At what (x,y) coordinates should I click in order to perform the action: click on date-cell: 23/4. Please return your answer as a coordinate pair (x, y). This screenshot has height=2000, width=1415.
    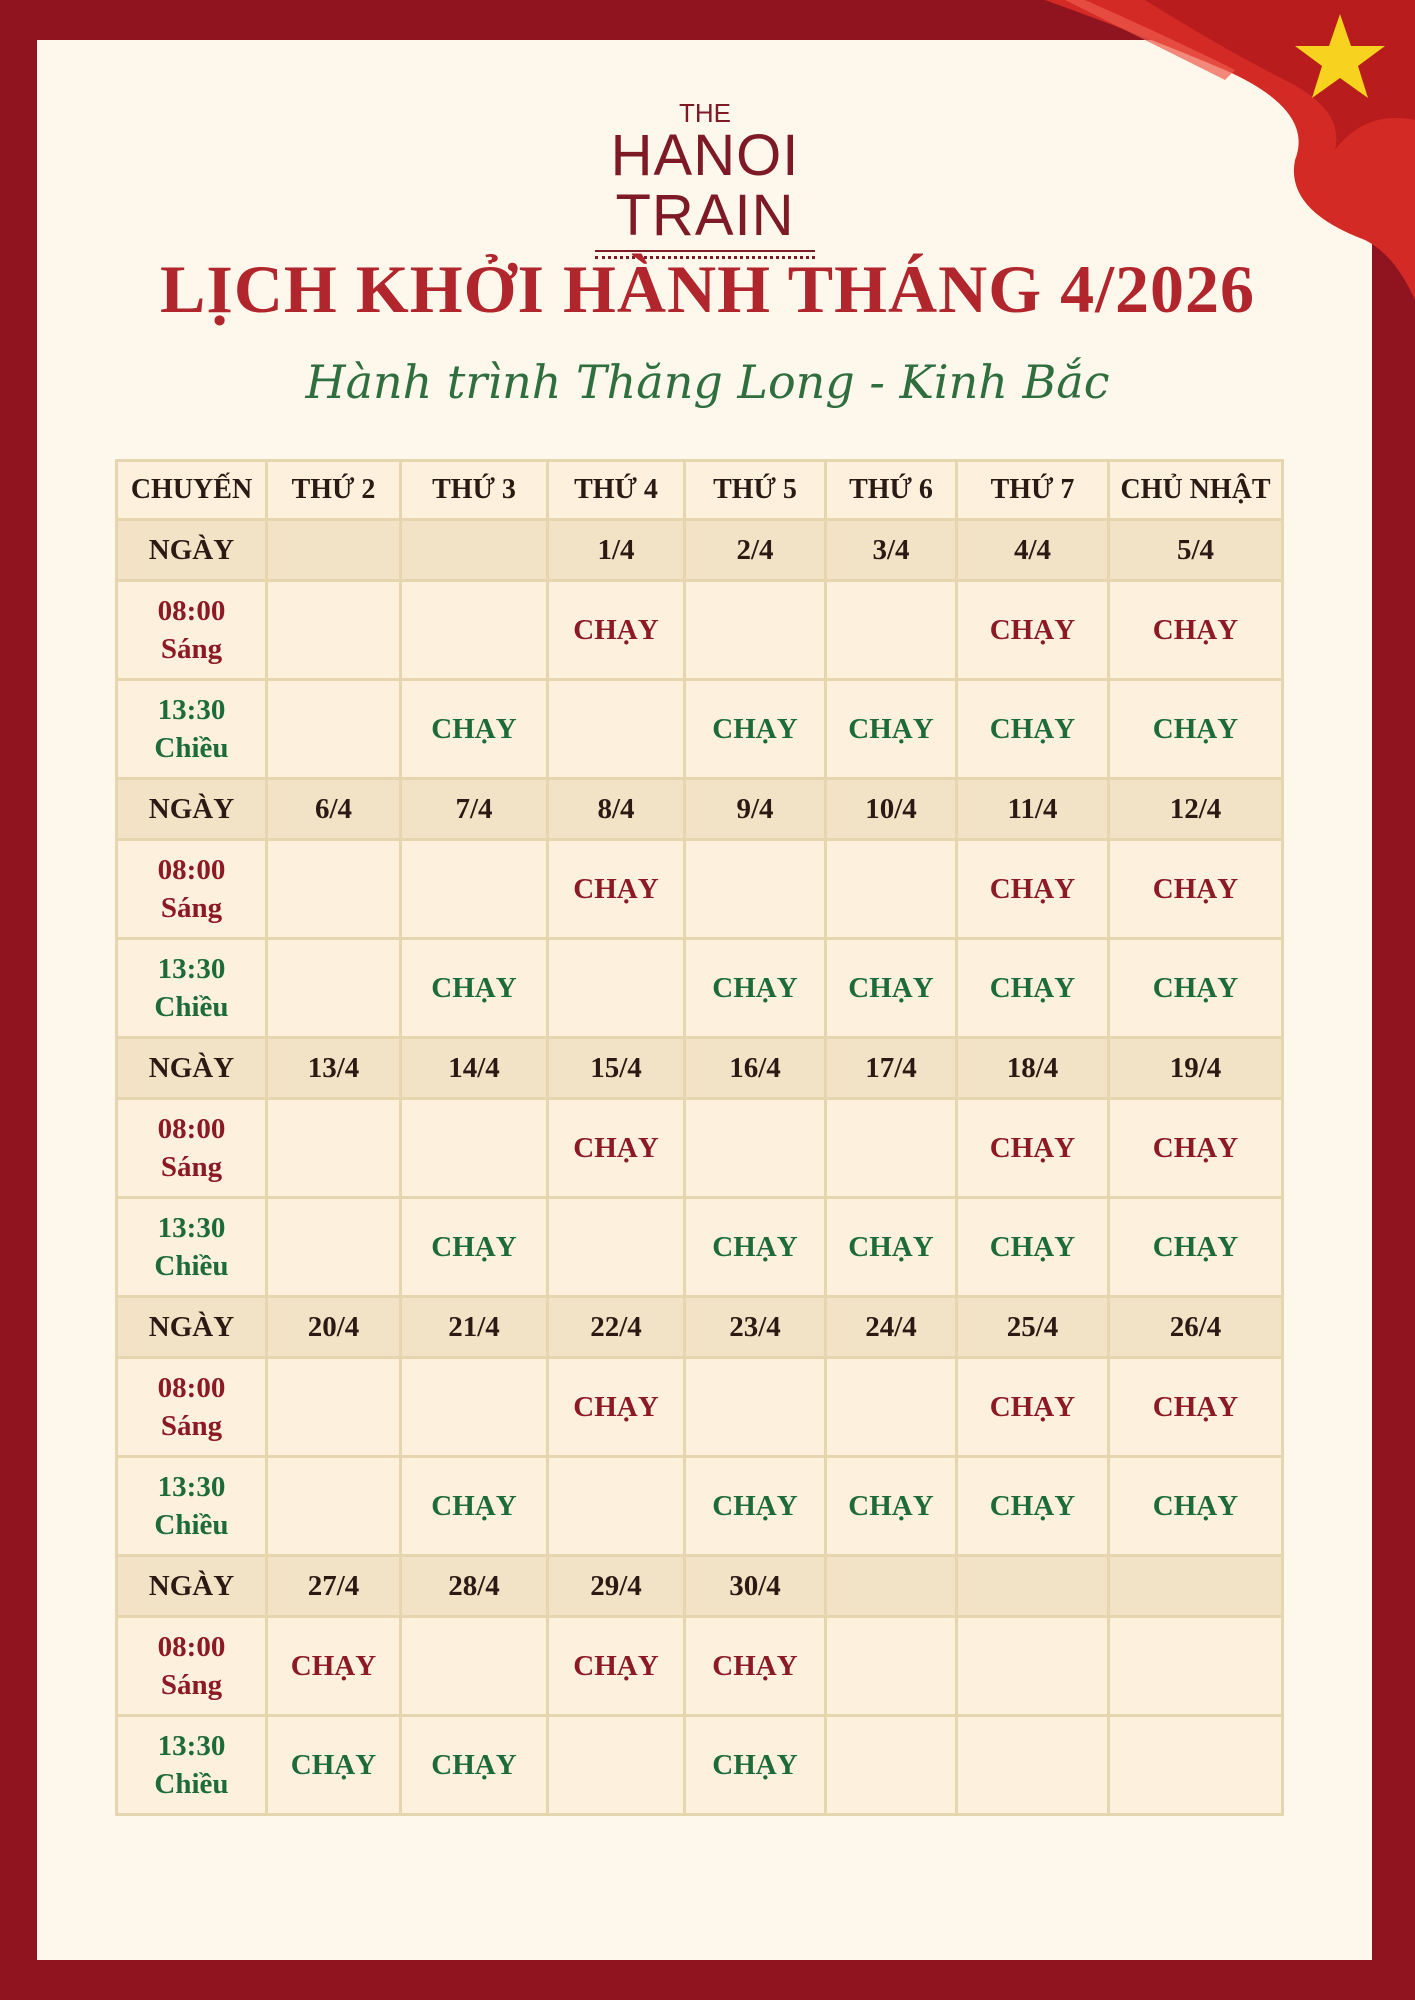
    Looking at the image, I should click on (755, 1327).